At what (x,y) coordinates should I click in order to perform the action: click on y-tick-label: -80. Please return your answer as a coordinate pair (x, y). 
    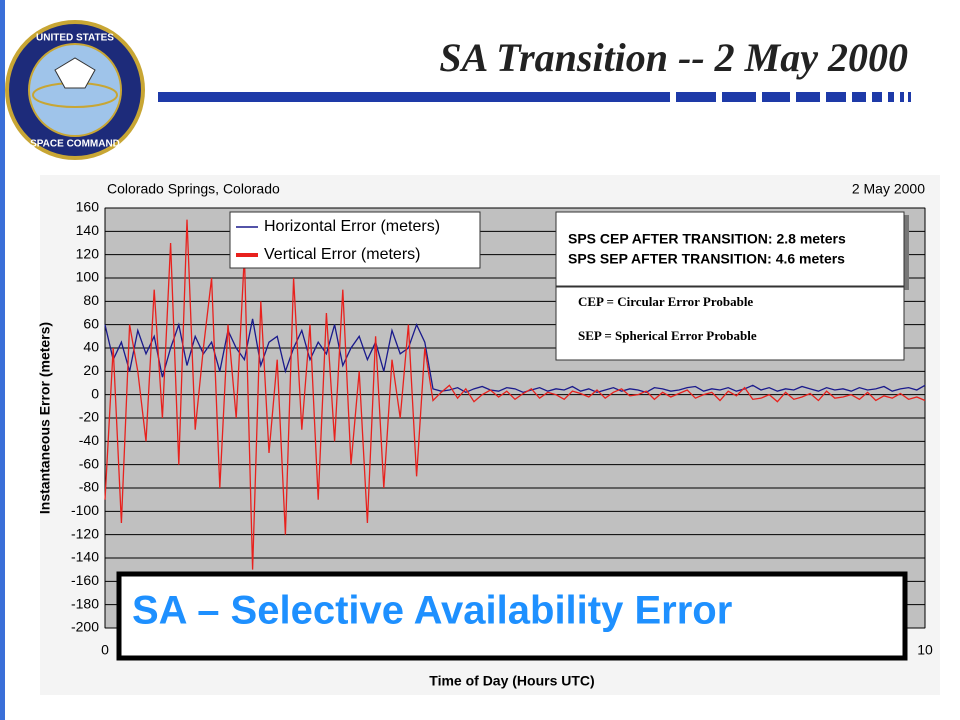
    Looking at the image, I should click on (89, 487).